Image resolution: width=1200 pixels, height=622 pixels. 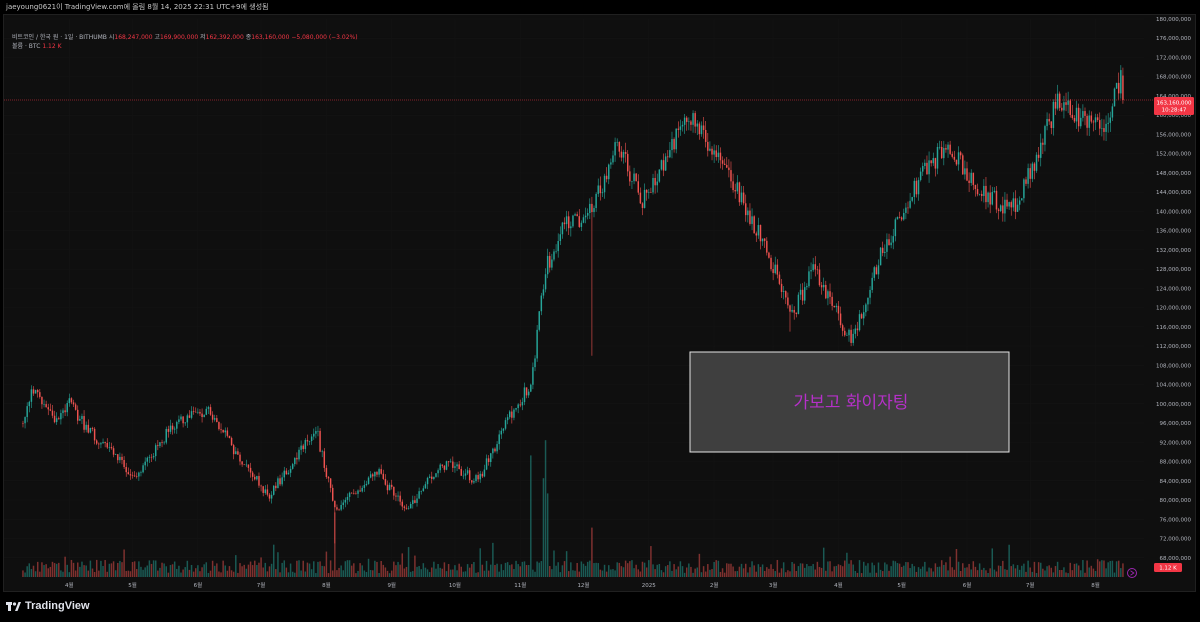 I want to click on legend-open-label: 시, so click(x=111, y=37).